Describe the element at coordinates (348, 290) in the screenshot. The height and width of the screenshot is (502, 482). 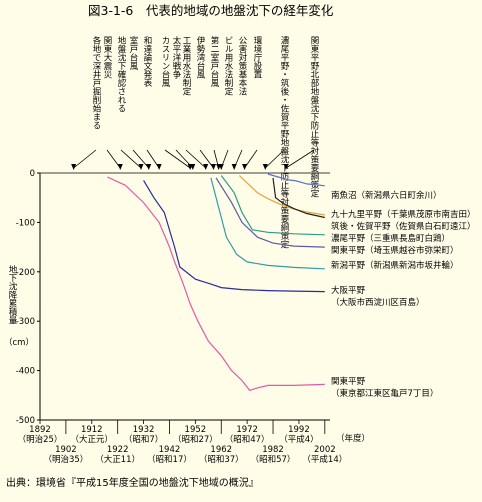
I see `series-label: 大阪平野` at that location.